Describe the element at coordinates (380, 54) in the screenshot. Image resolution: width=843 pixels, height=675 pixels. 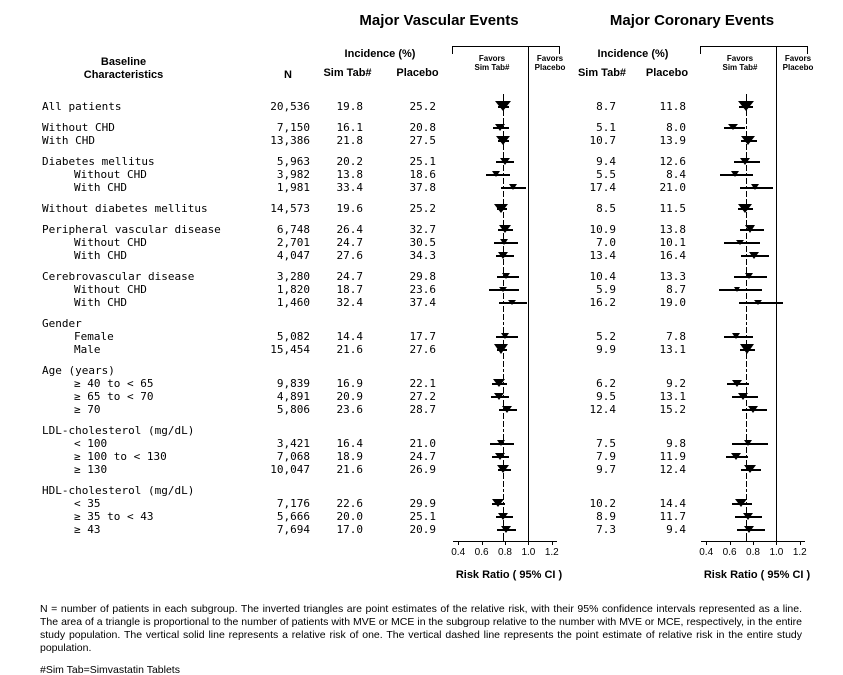
I see `mve-incidence-header: Incidence (%)` at that location.